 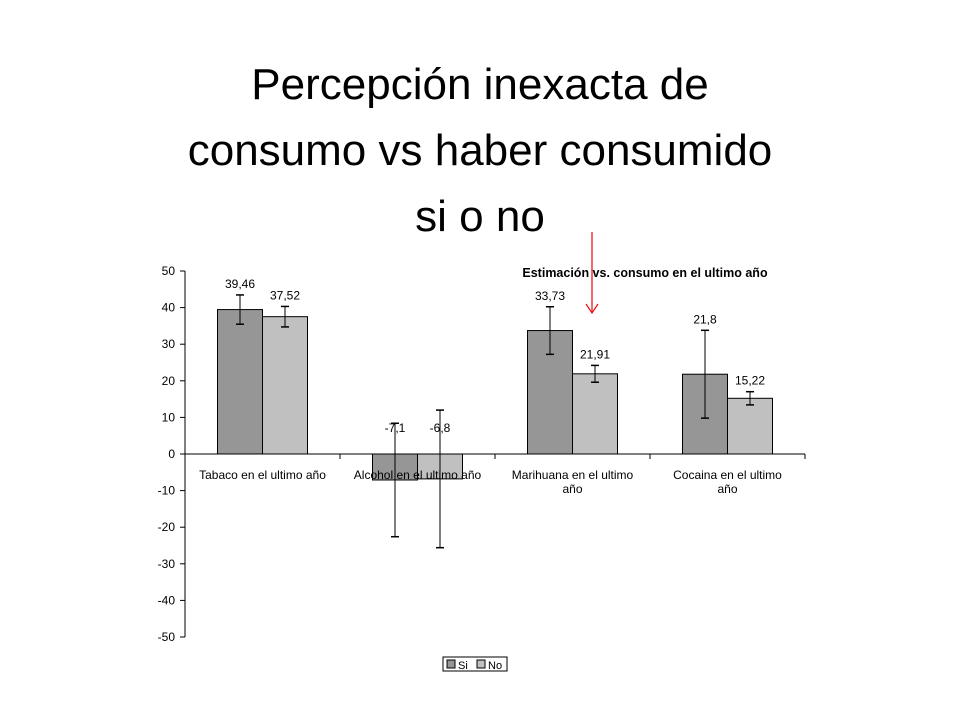 What do you see at coordinates (167, 491) in the screenshot?
I see `y-tick-label: -10` at bounding box center [167, 491].